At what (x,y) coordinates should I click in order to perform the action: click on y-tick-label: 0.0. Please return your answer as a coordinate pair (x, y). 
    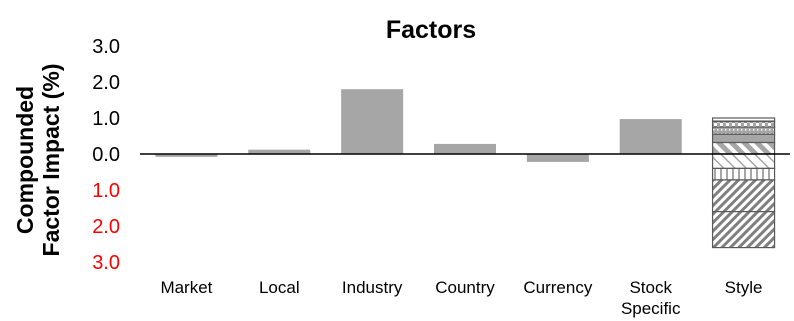
    Looking at the image, I should click on (106, 155).